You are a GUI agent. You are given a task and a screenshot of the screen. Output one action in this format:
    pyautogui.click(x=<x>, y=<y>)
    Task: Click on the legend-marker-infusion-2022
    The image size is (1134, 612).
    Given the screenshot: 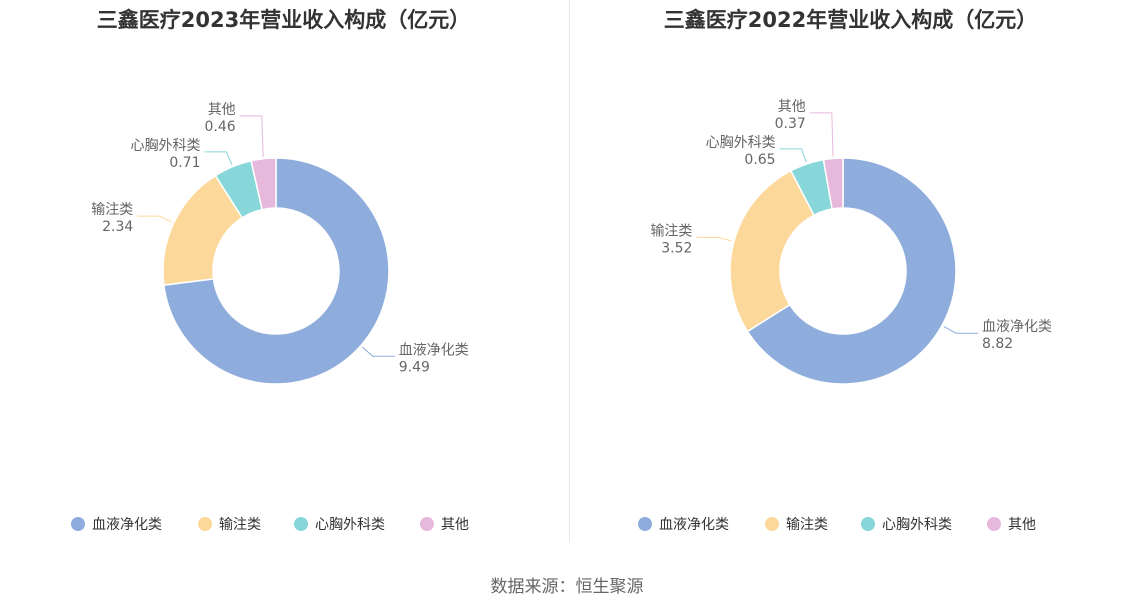 What is the action you would take?
    pyautogui.click(x=772, y=524)
    